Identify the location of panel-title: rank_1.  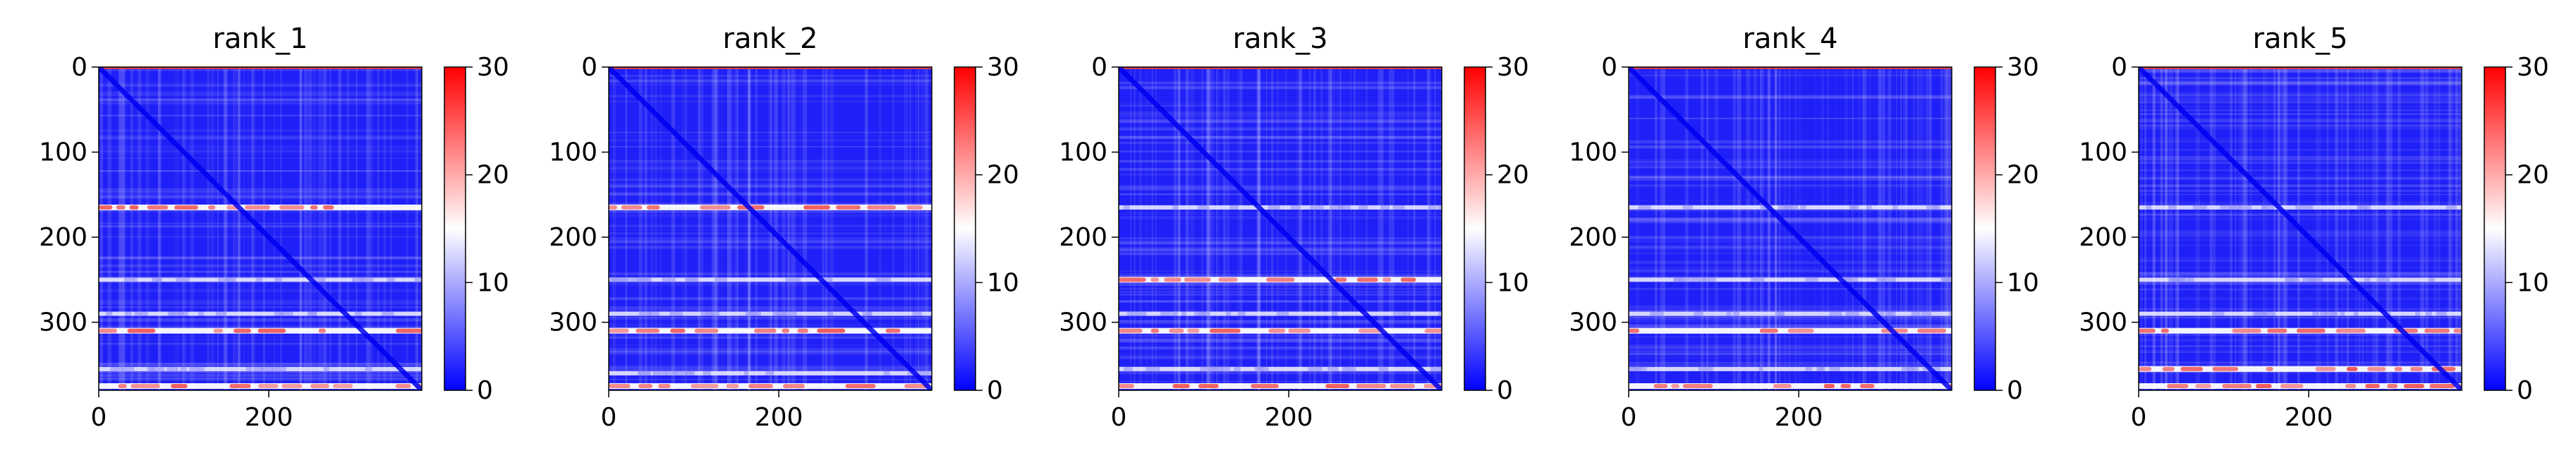
(260, 39).